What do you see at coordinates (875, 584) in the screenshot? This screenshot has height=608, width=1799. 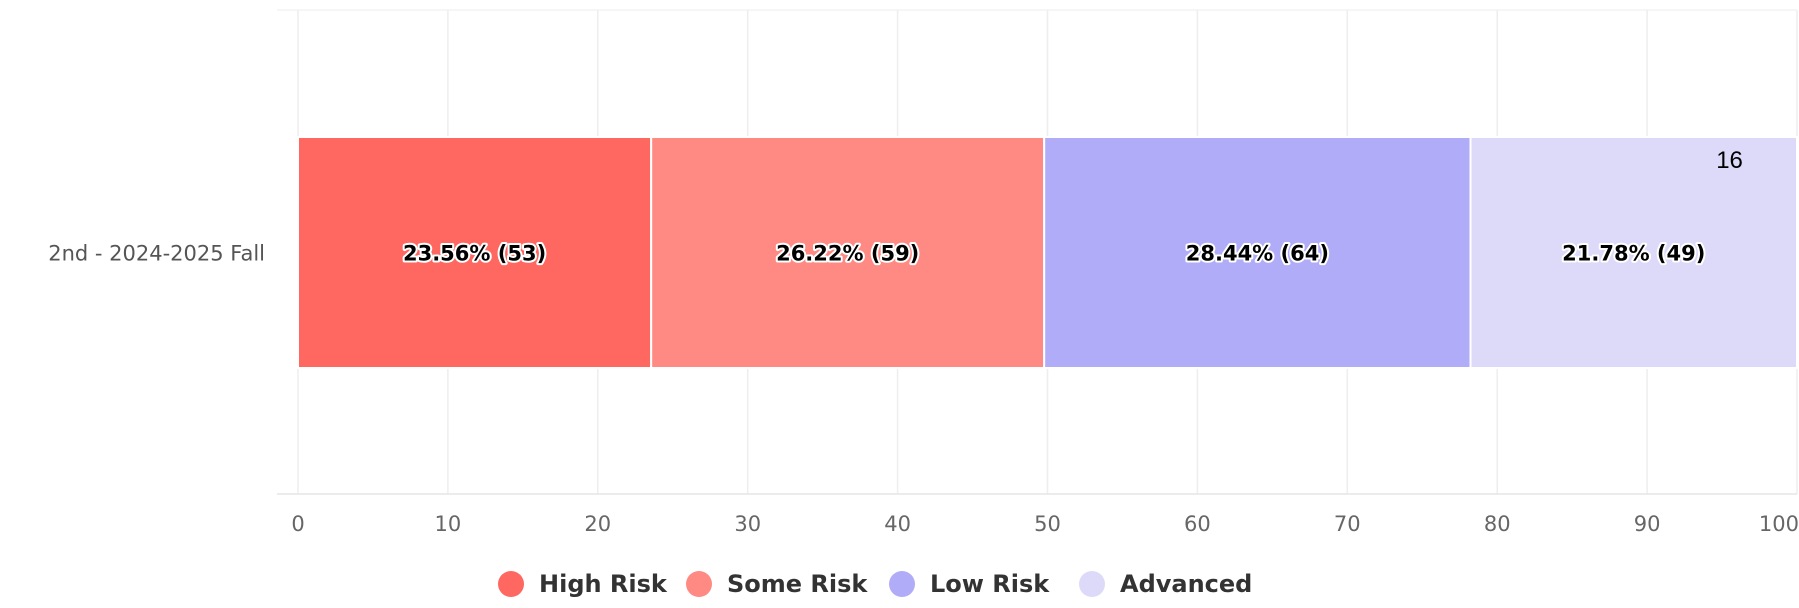 I see `legend: High Risk Some Risk Low Risk Advanced` at bounding box center [875, 584].